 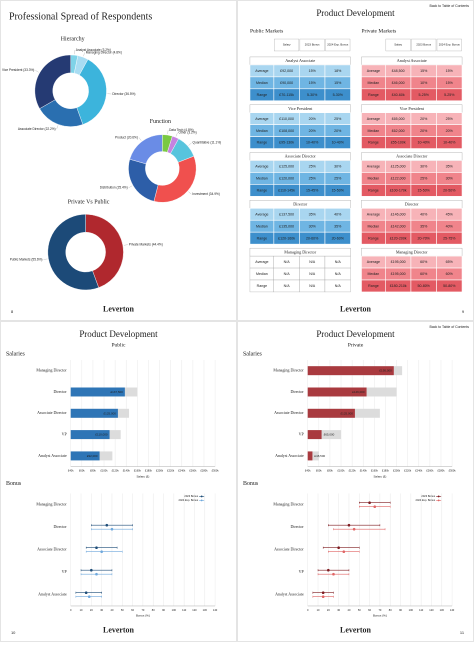 I want to click on x-tick-label: £200k, so click(x=397, y=471).